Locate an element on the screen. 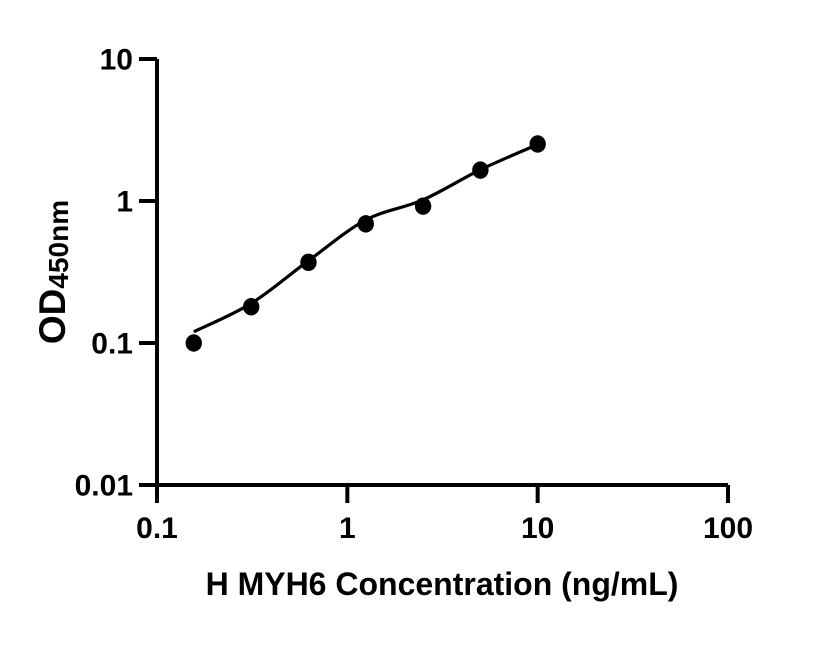 This screenshot has width=816, height=645. y-tick-label: 1 is located at coordinates (124, 202).